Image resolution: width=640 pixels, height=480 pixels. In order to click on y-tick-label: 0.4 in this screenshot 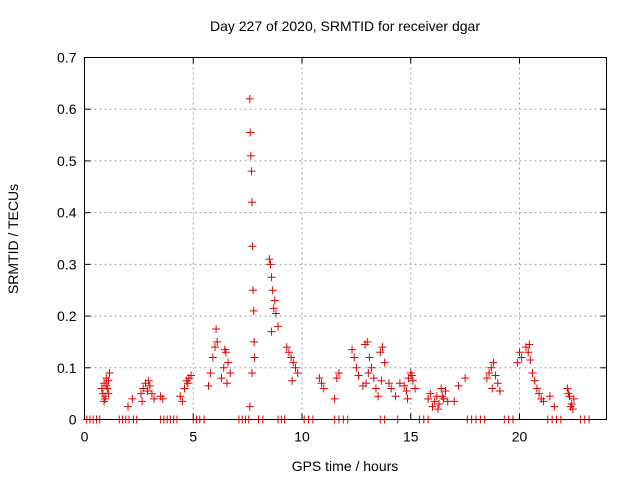, I will do `click(67, 213)`.